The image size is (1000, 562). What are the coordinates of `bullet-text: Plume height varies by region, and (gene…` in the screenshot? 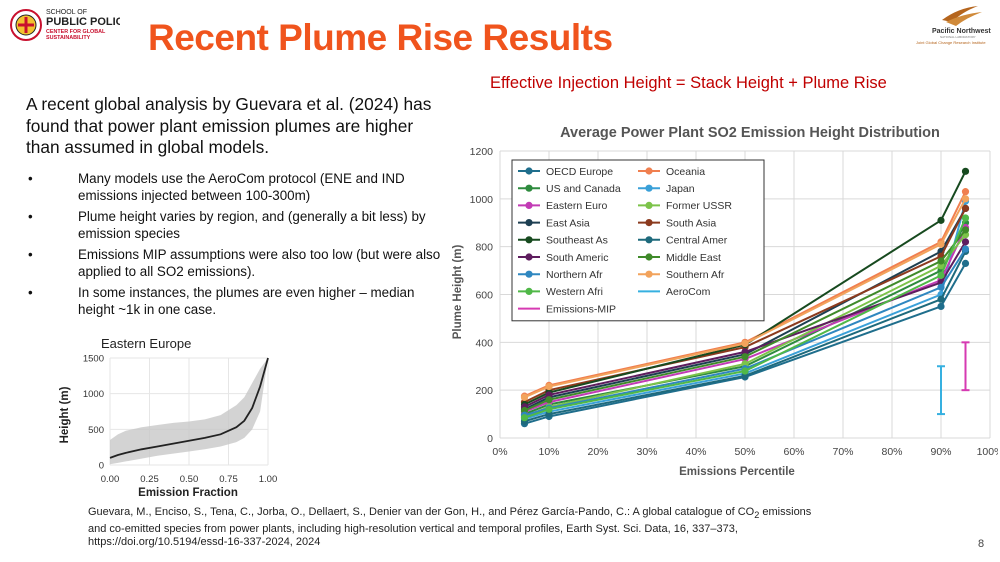 It's located at (252, 225).